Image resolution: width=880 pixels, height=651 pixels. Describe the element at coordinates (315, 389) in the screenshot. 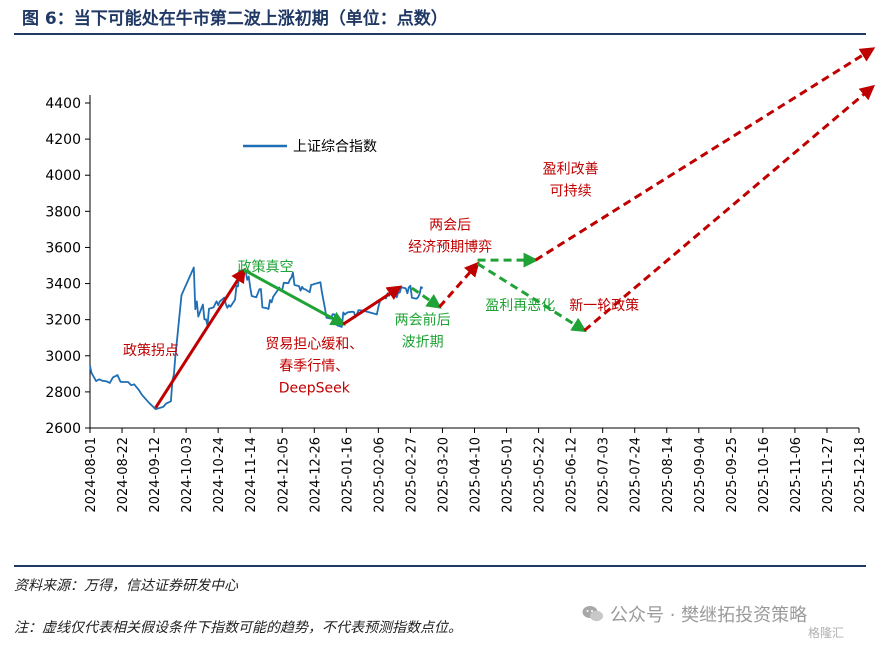

I see `annotation-line: DeepSeek` at that location.